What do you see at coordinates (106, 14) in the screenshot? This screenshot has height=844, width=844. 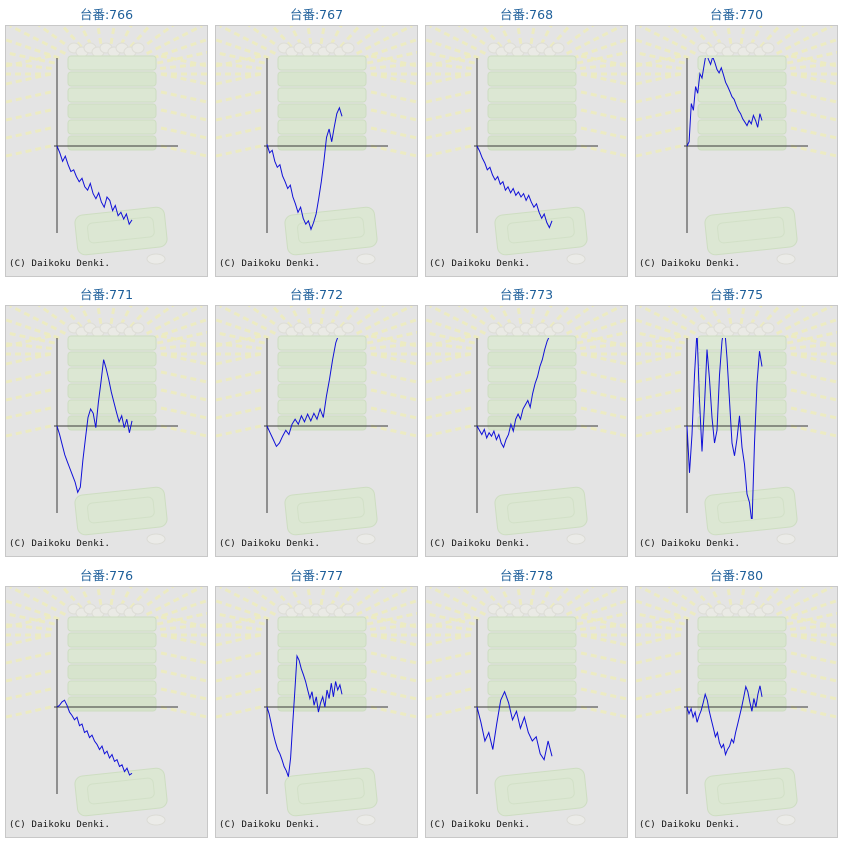 I see `machine-number-title: 台番:766` at bounding box center [106, 14].